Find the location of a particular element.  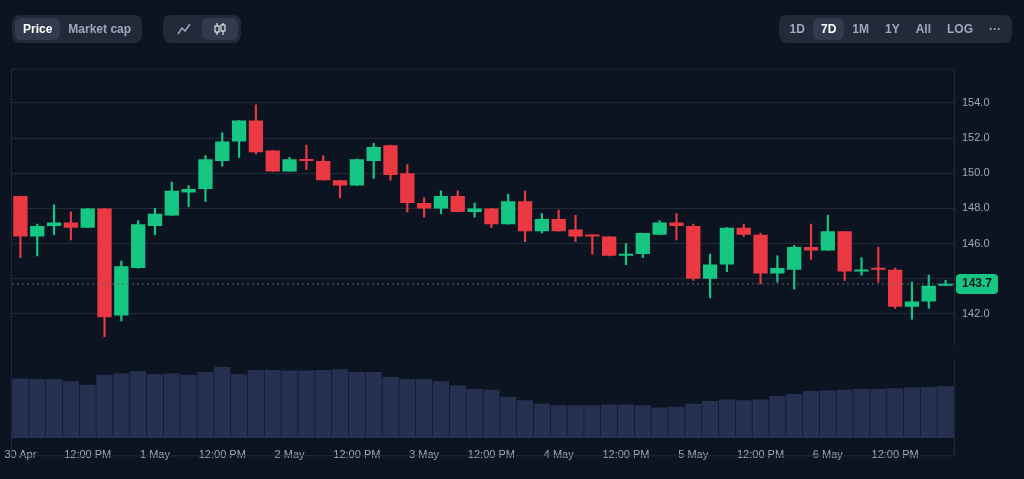

text: Market cap is located at coordinates (100, 29).